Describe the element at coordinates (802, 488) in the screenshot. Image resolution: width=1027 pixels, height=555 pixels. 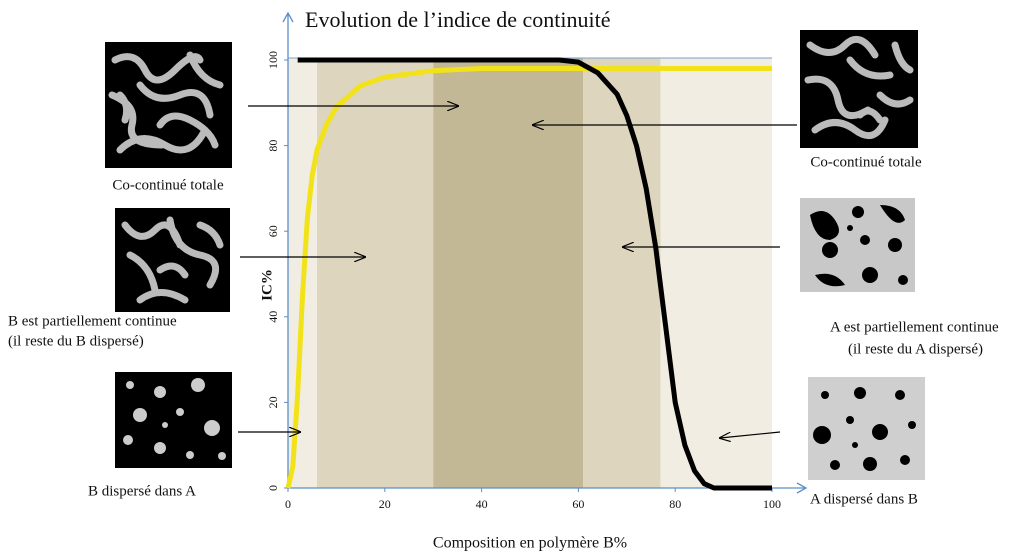
I see `x-axis-arrow` at that location.